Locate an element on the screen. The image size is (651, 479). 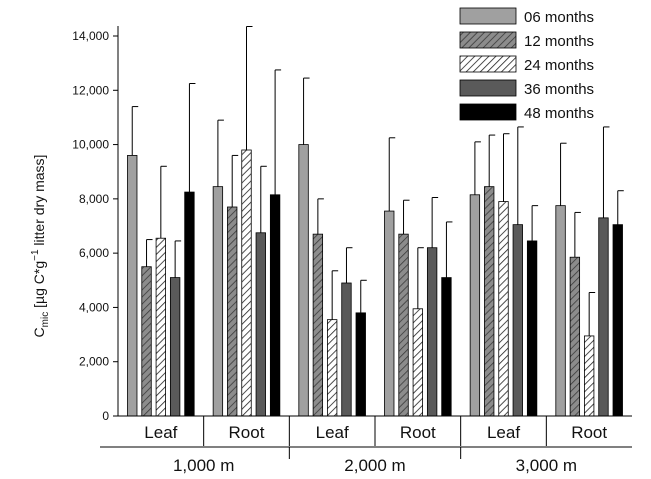
legend-label: 12 months is located at coordinates (559, 41).